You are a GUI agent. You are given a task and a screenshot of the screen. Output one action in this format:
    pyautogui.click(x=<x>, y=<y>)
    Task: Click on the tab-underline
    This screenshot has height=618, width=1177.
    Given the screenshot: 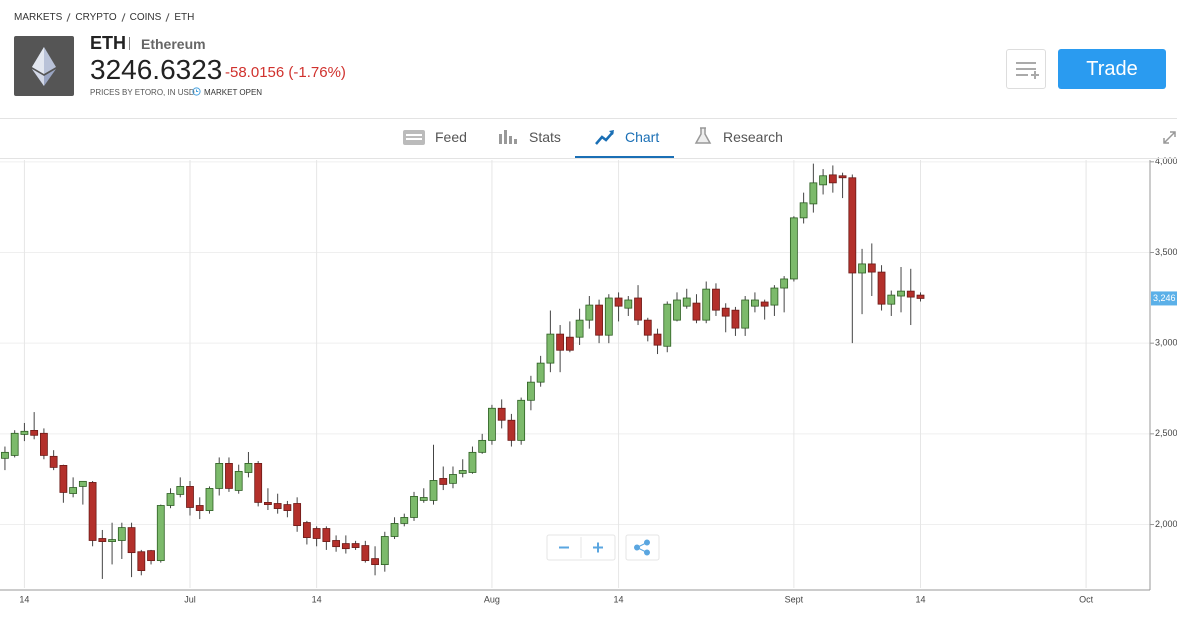 What is the action you would take?
    pyautogui.click(x=624, y=157)
    